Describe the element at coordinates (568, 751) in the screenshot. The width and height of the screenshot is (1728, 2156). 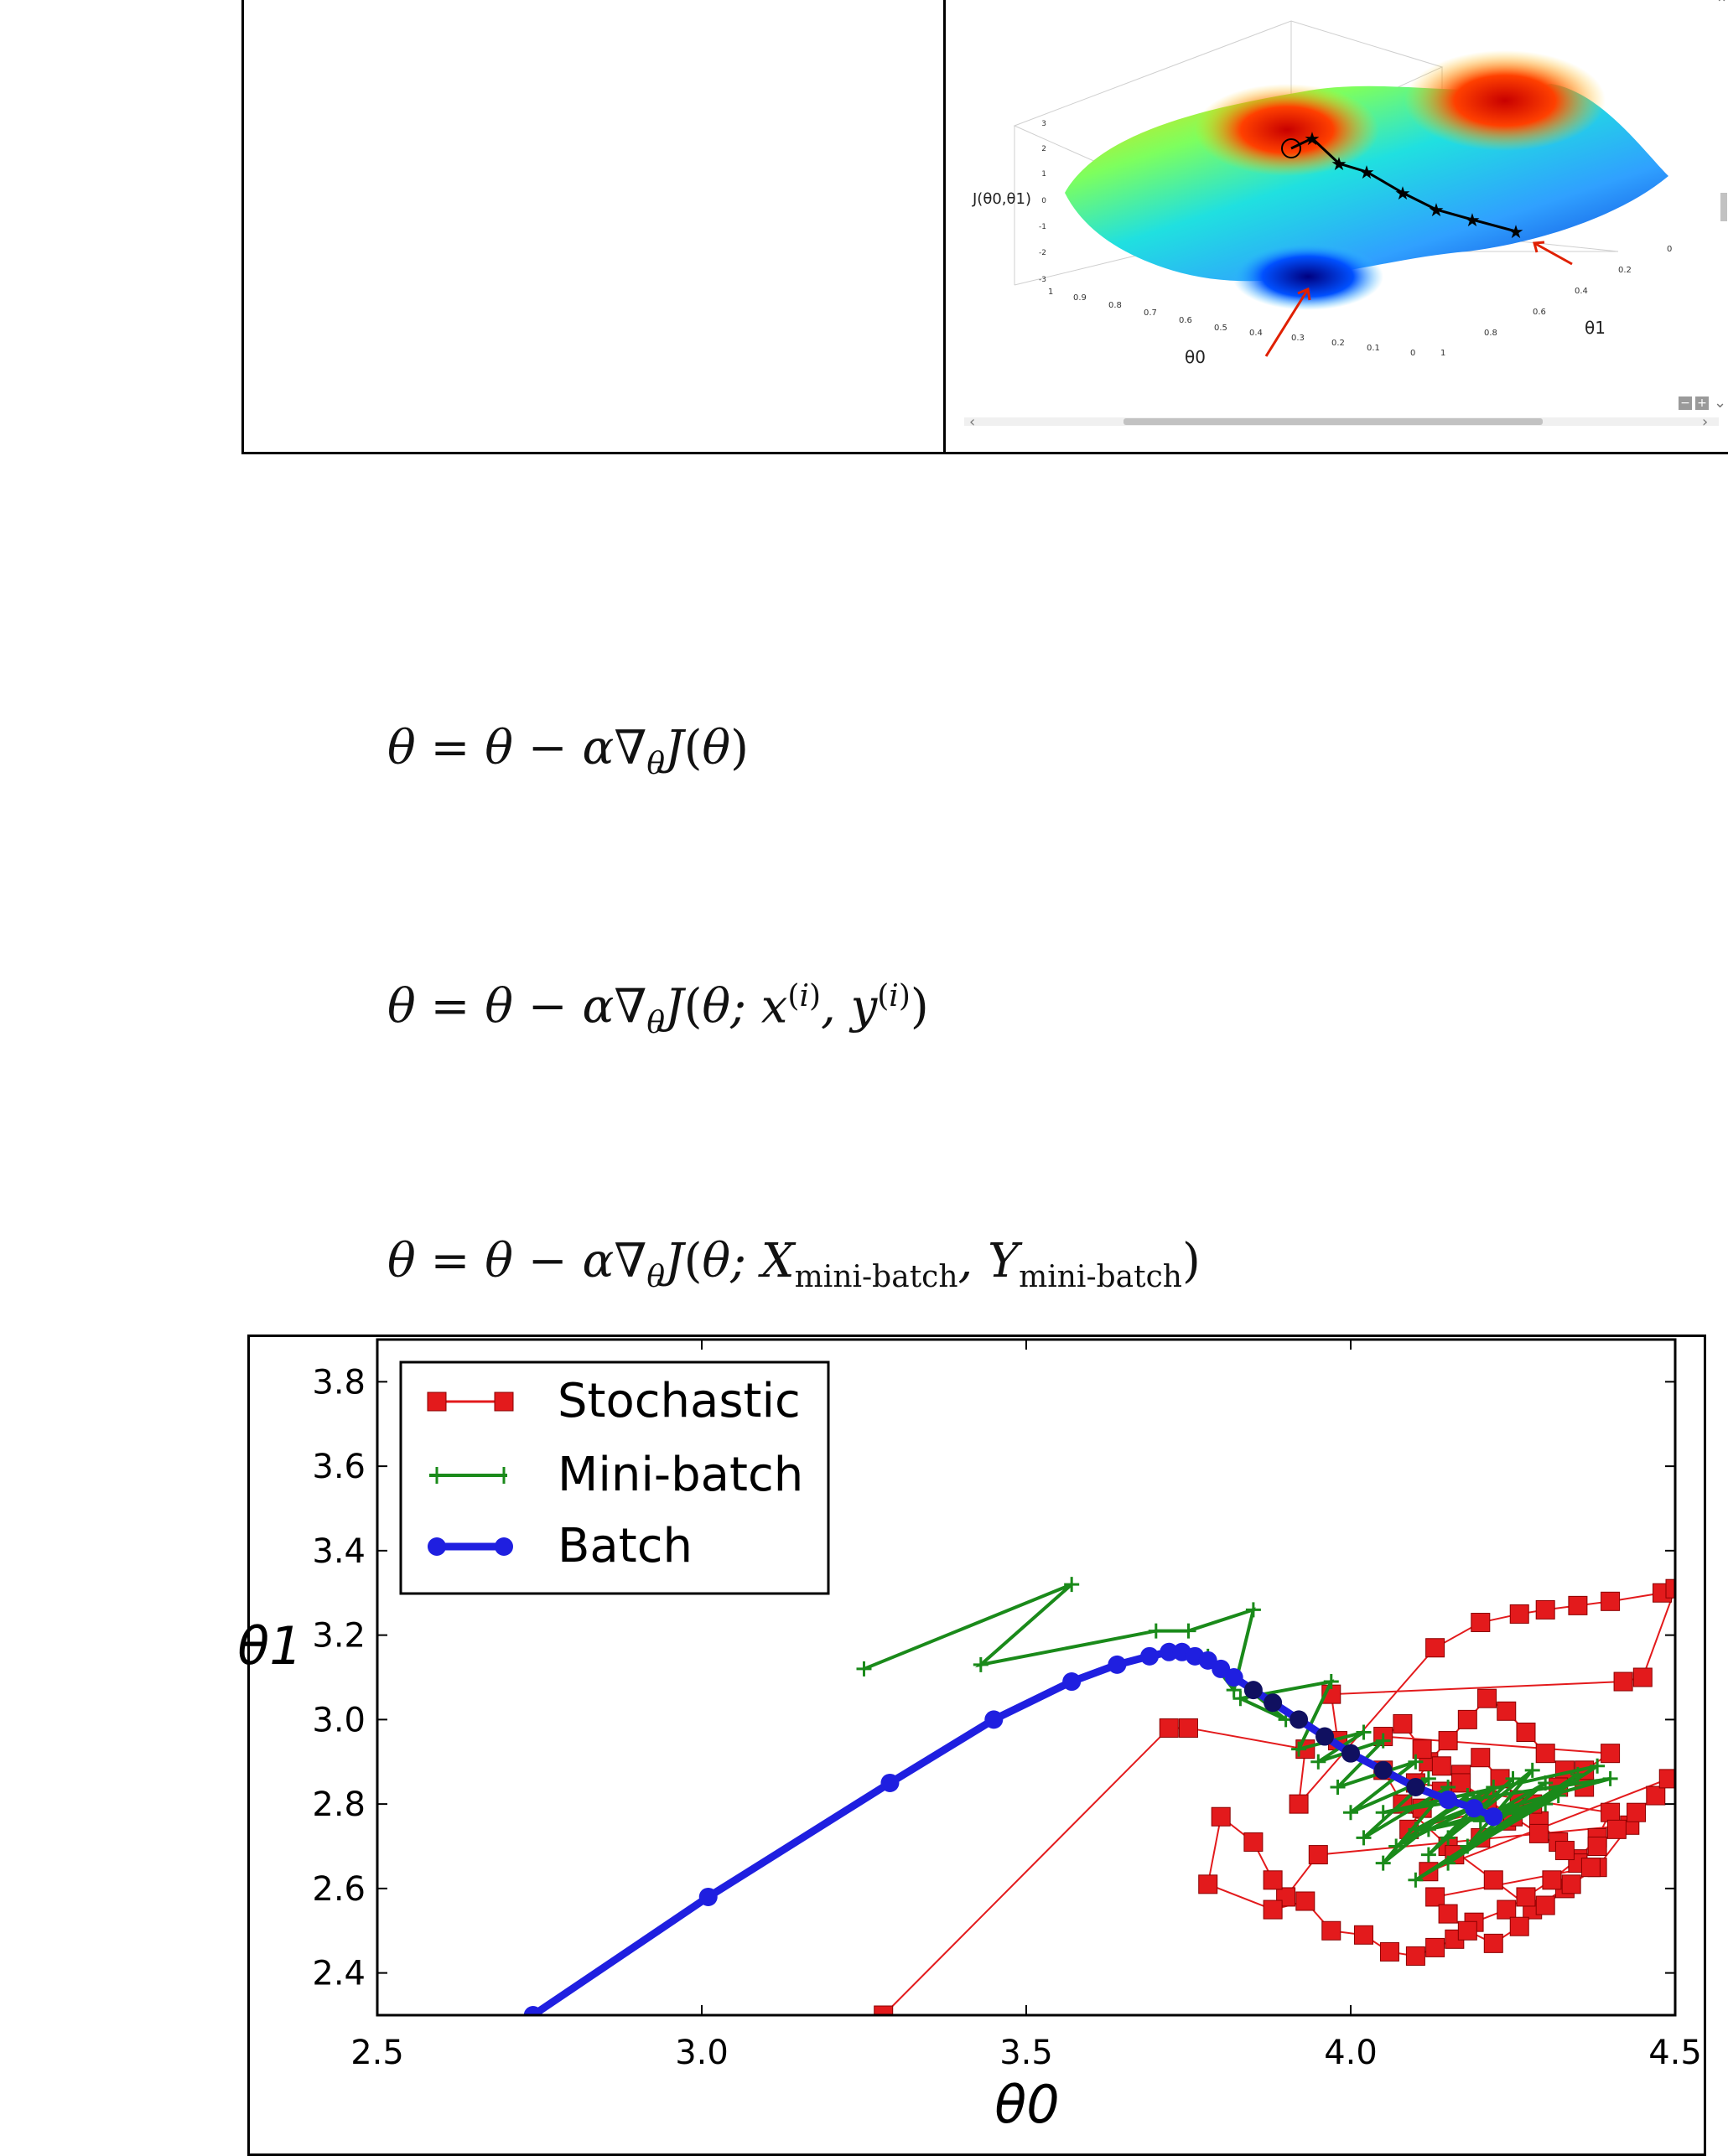
I see `equation-batch: θ = θ − α∇θJ(θ)` at that location.